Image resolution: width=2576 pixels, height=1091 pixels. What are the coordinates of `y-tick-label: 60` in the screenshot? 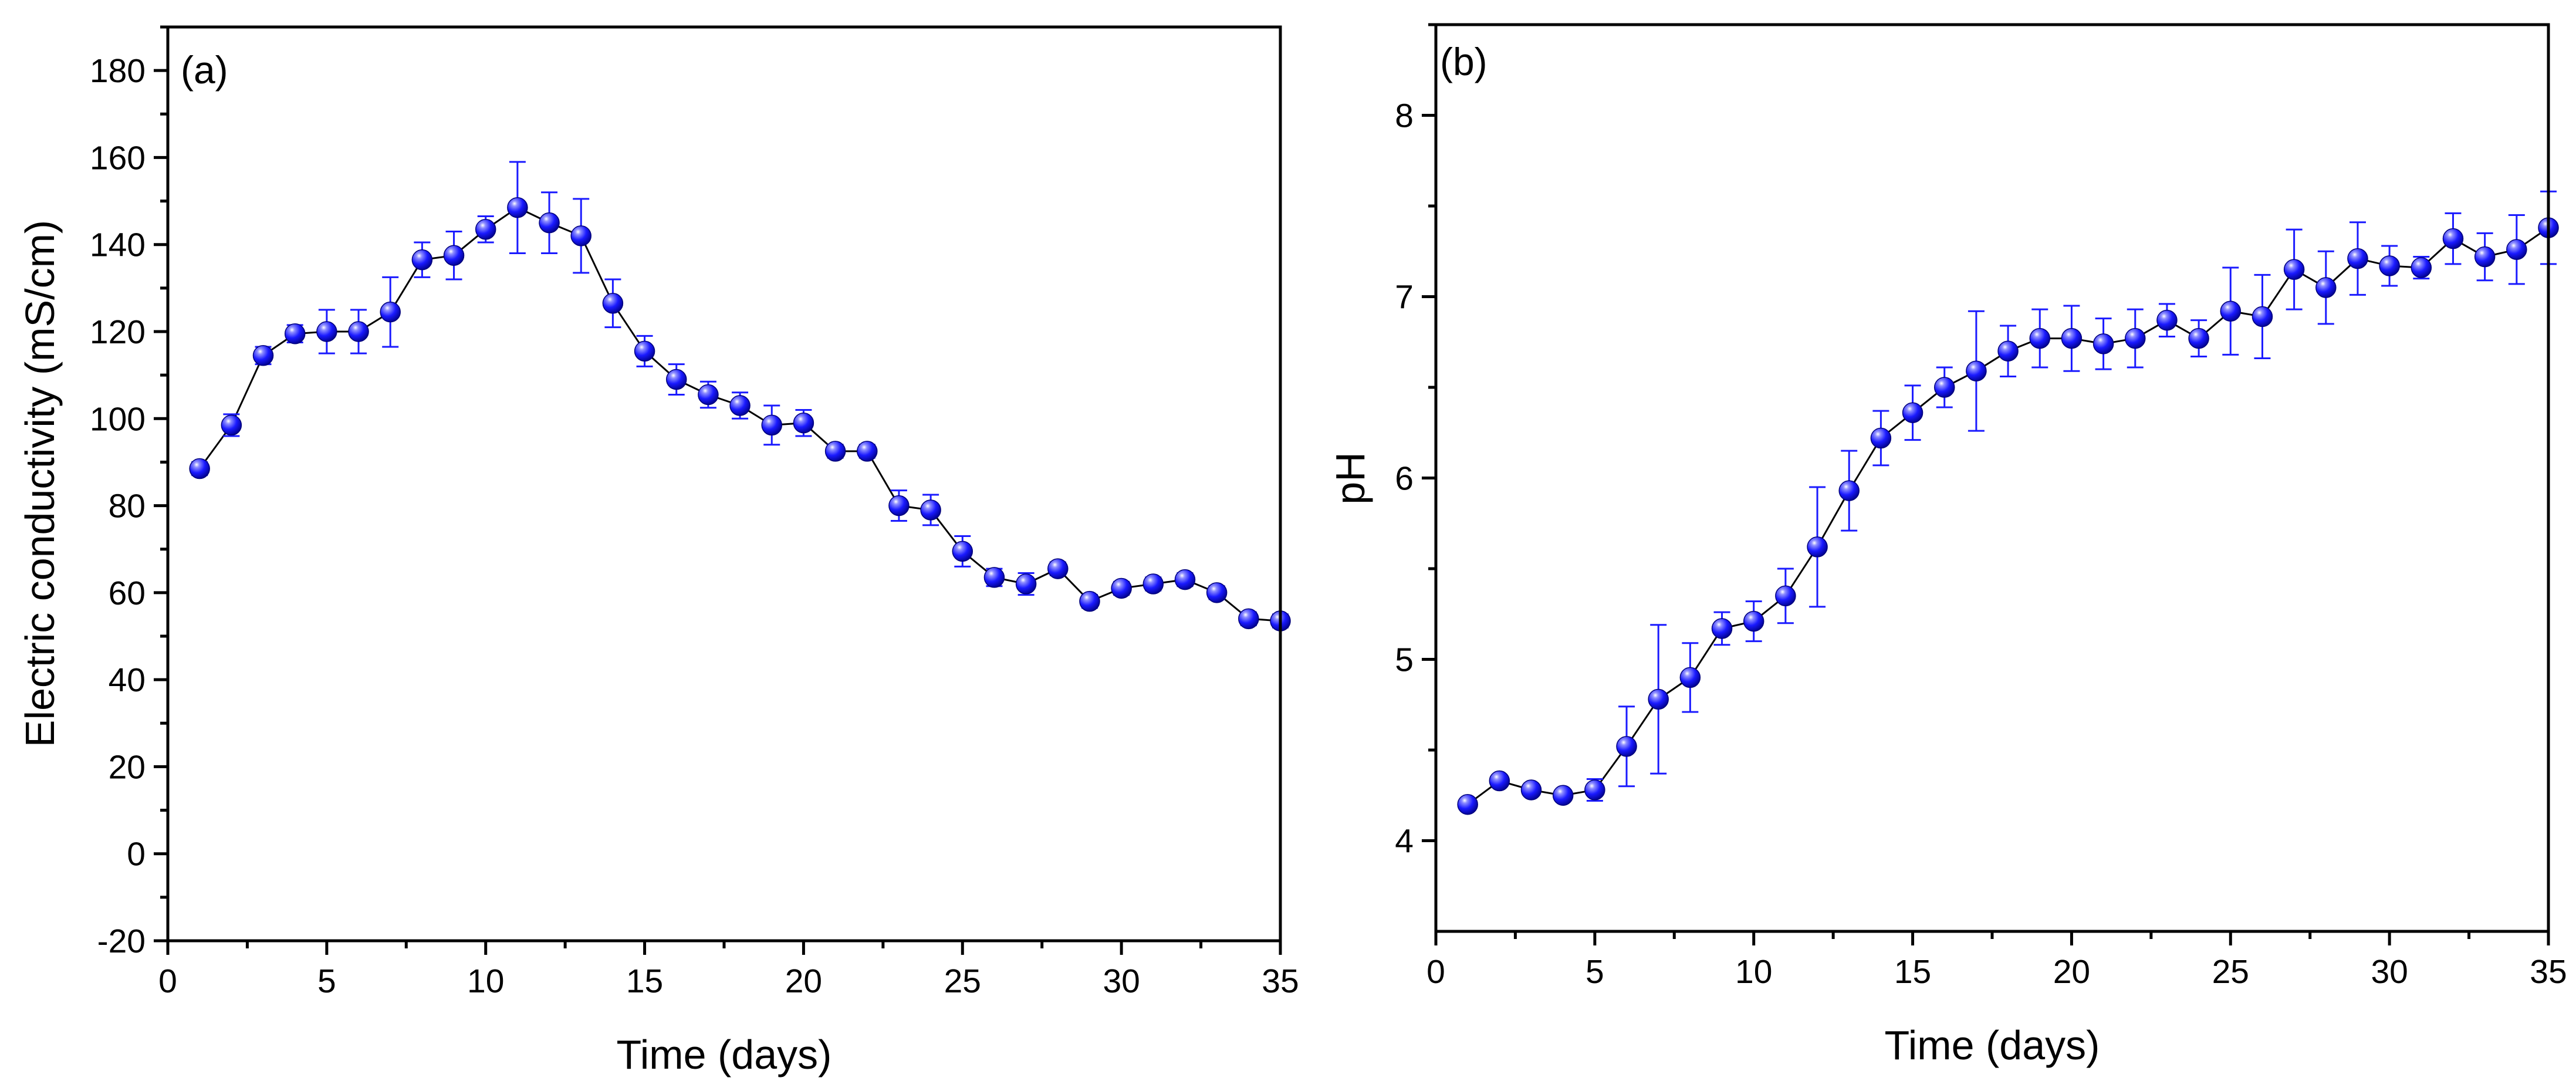 It's located at (127, 593).